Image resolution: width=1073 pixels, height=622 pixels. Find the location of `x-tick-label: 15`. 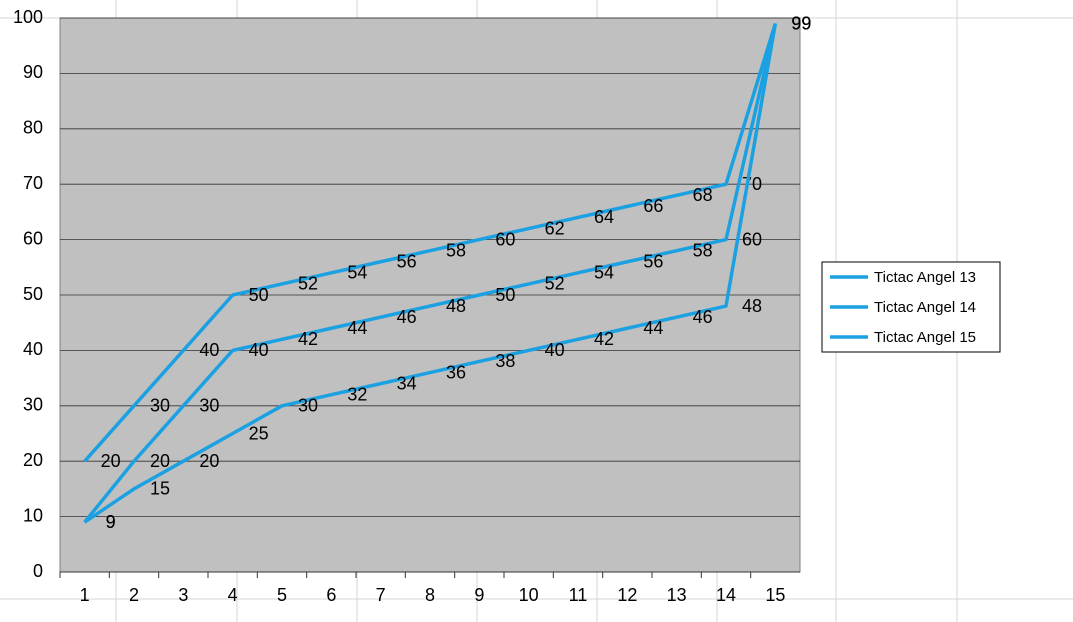

x-tick-label: 15 is located at coordinates (775, 595).